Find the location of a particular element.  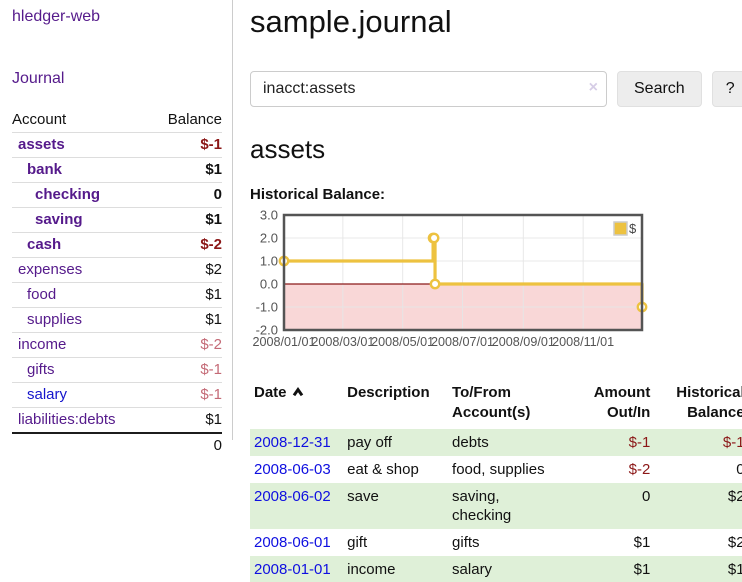

description-column-header: Description is located at coordinates (388, 392).